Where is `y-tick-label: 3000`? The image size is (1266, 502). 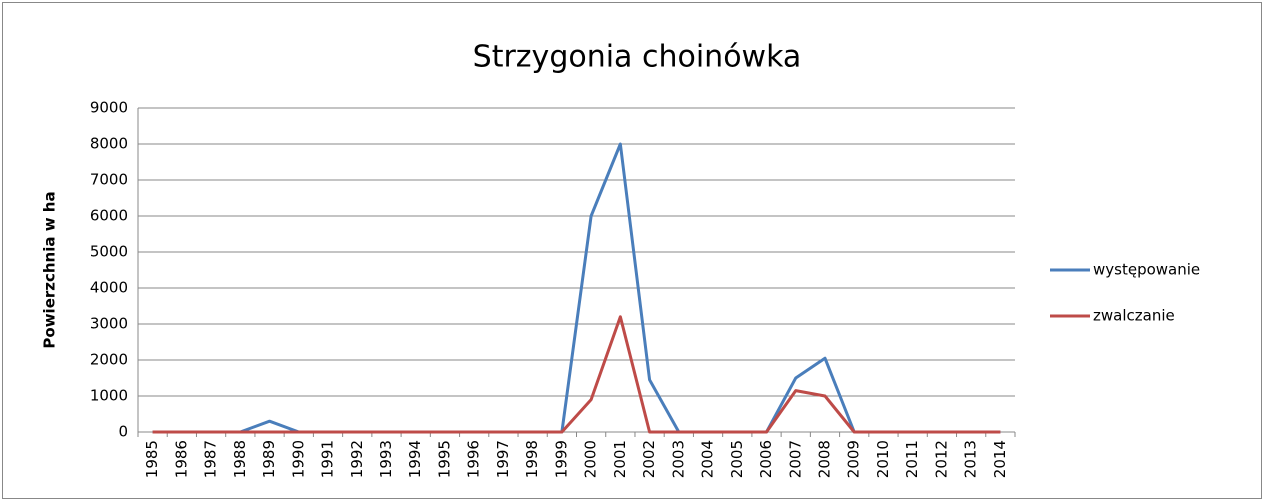 y-tick-label: 3000 is located at coordinates (109, 324).